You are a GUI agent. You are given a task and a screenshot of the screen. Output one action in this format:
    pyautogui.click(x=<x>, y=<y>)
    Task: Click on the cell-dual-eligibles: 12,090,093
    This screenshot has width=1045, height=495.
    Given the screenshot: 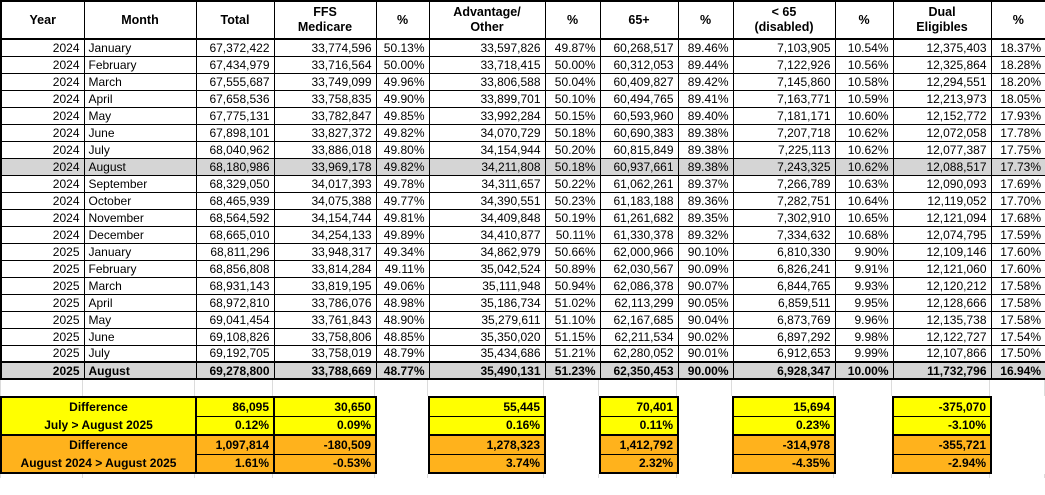 What is the action you would take?
    pyautogui.click(x=942, y=183)
    